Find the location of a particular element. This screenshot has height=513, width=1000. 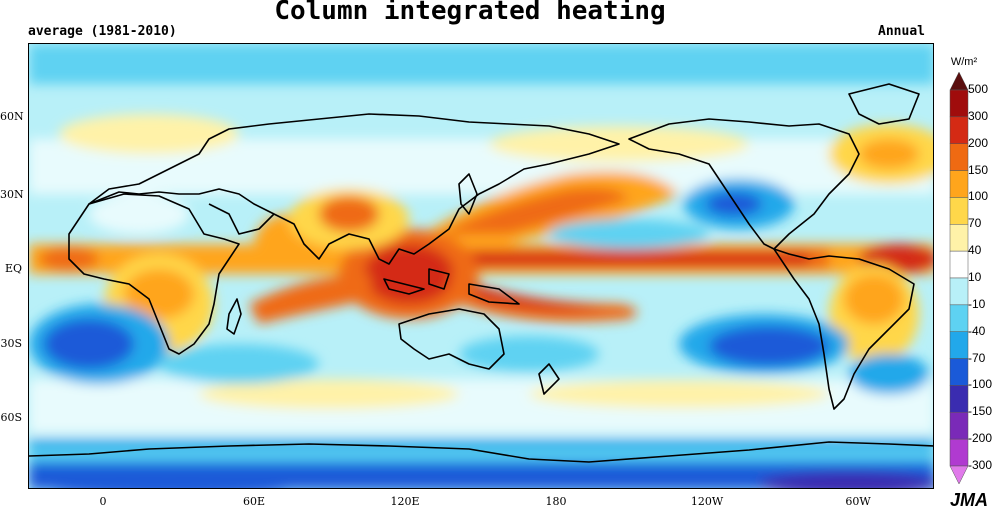

lat-label-60n: 60N is located at coordinates (12, 116).